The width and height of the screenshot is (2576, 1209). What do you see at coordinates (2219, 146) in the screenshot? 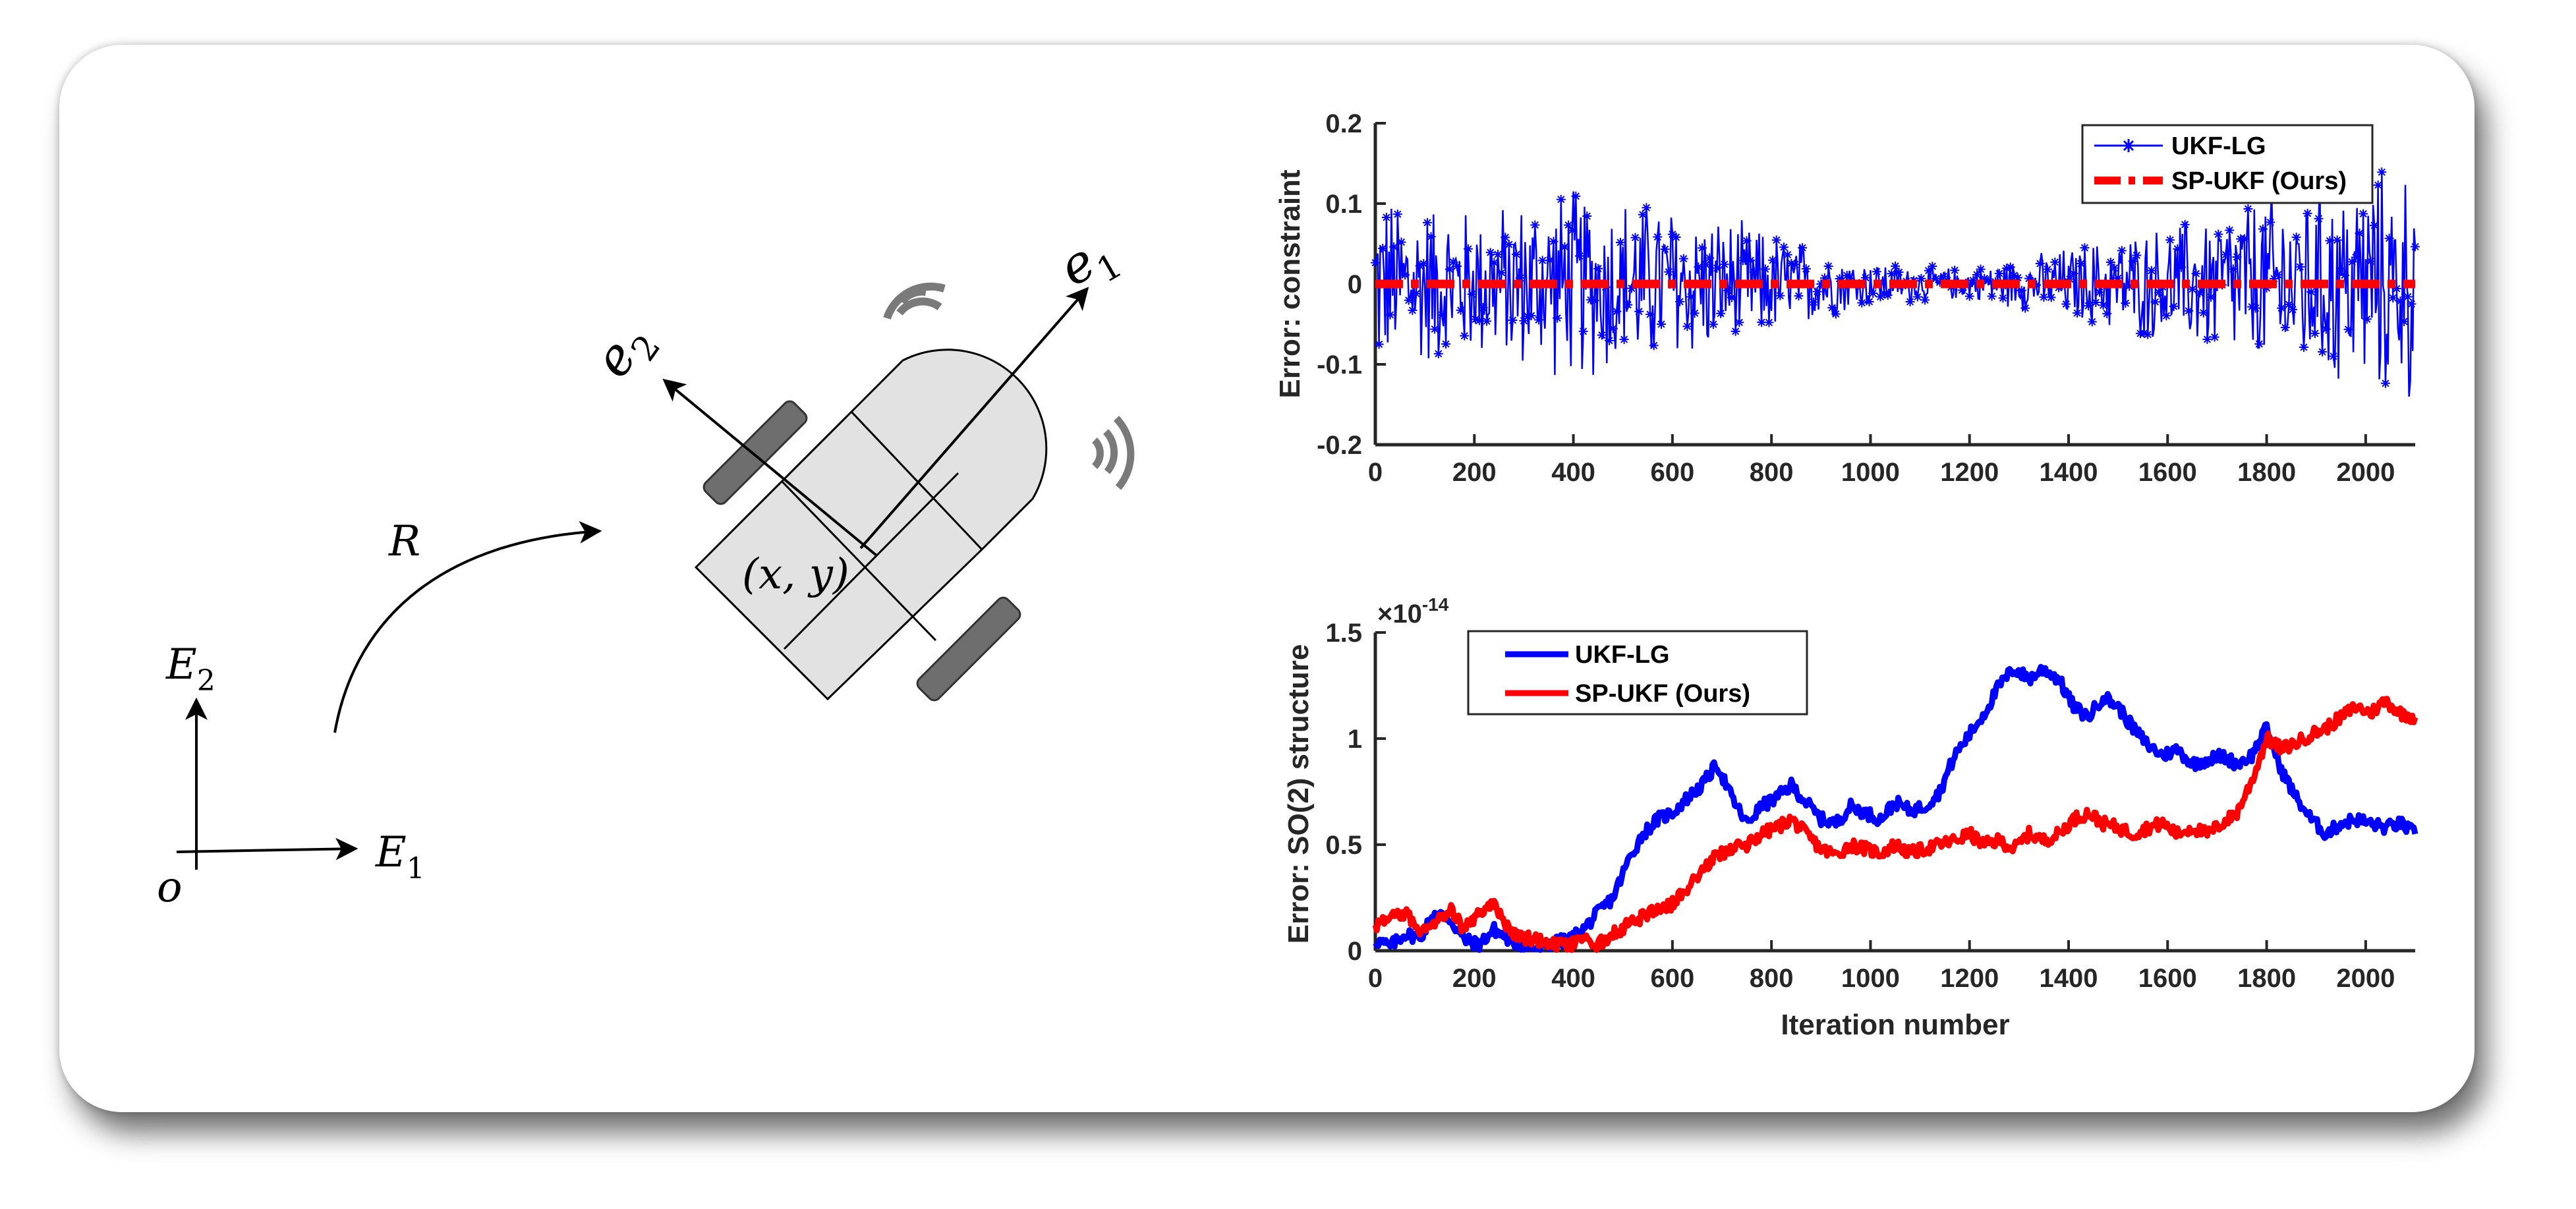
I see `legend-label-ukf-lg: UKF-LG` at bounding box center [2219, 146].